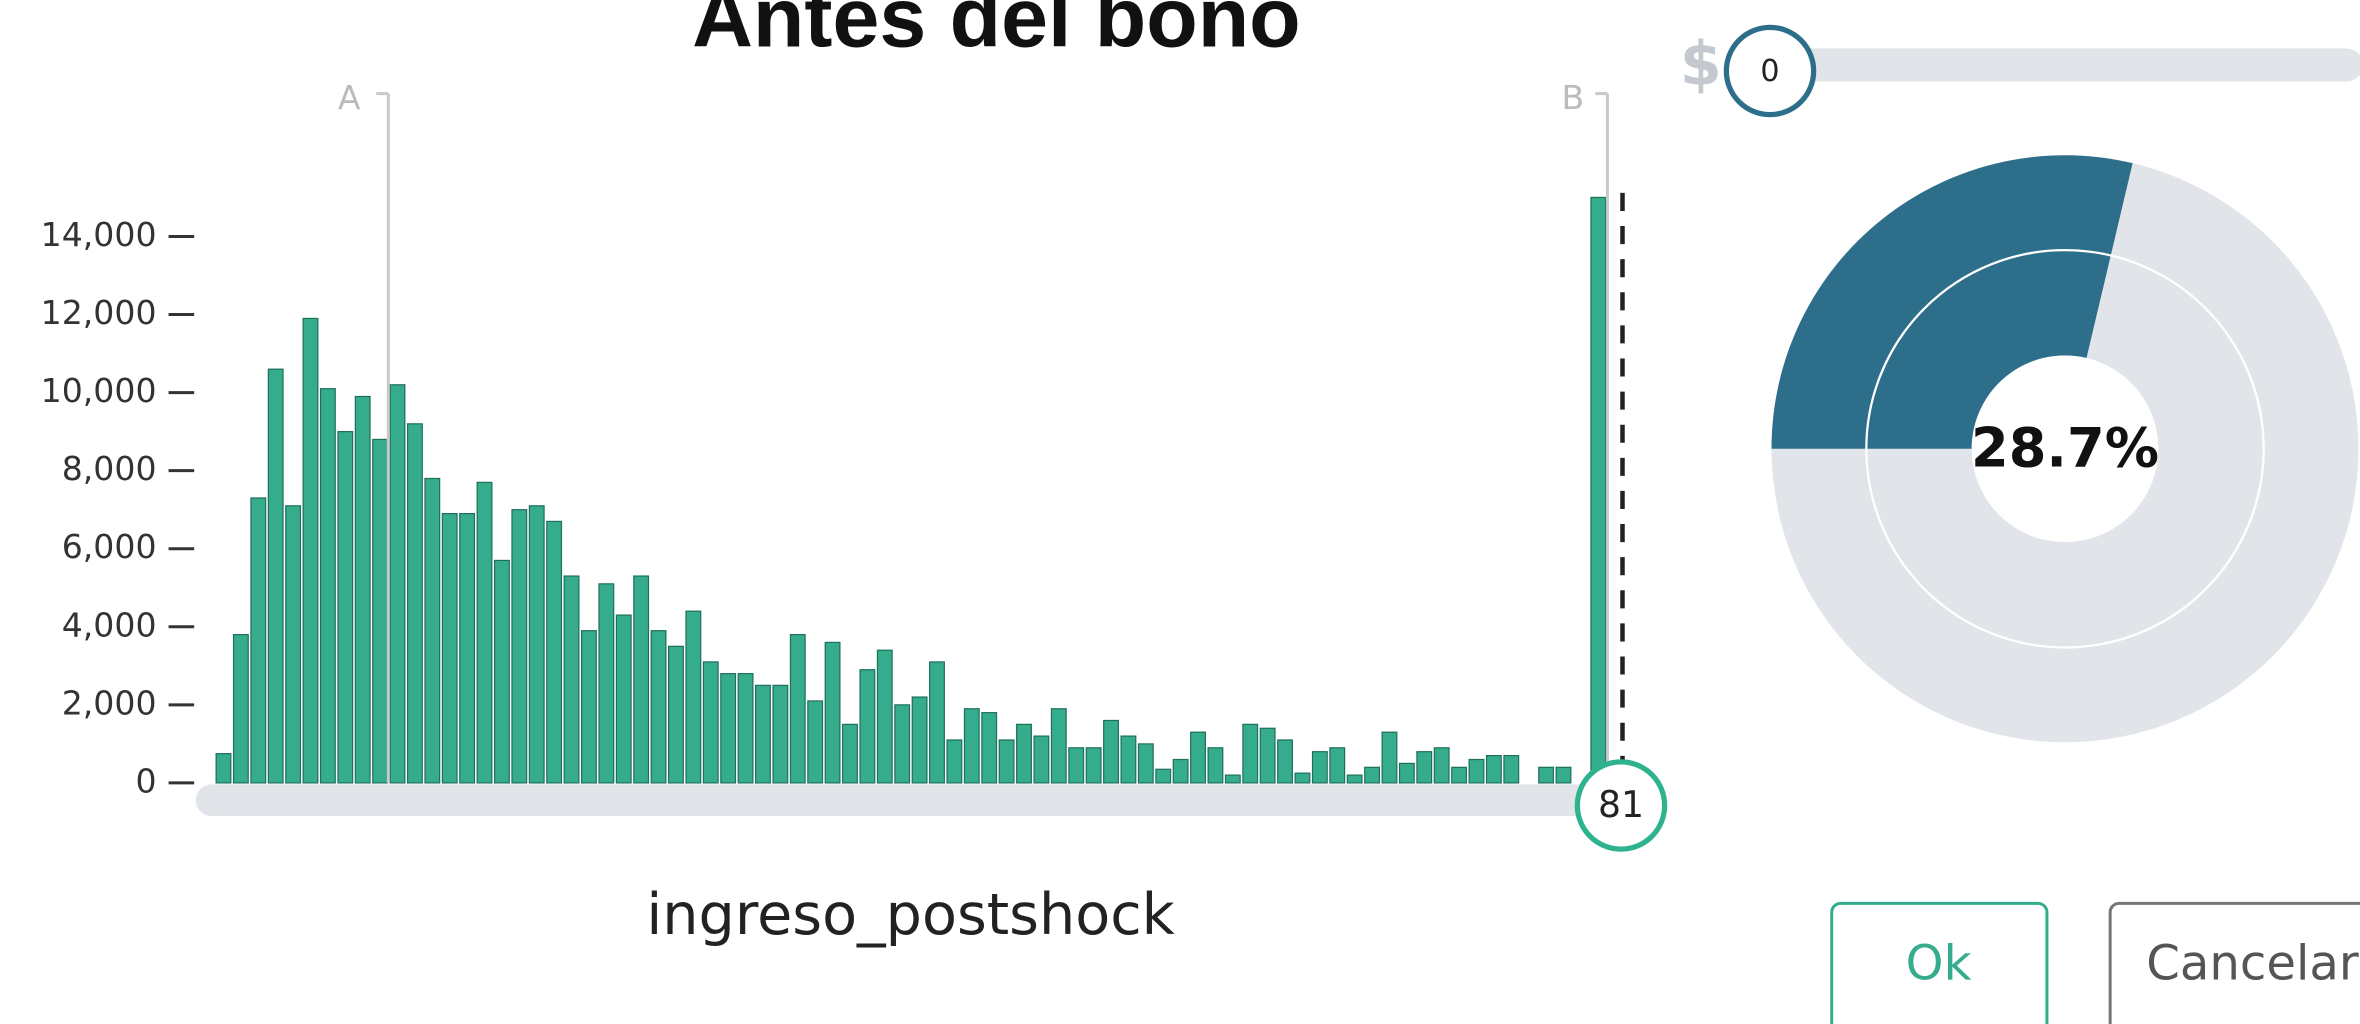  What do you see at coordinates (2064, 65) in the screenshot?
I see `budget-slider-track` at bounding box center [2064, 65].